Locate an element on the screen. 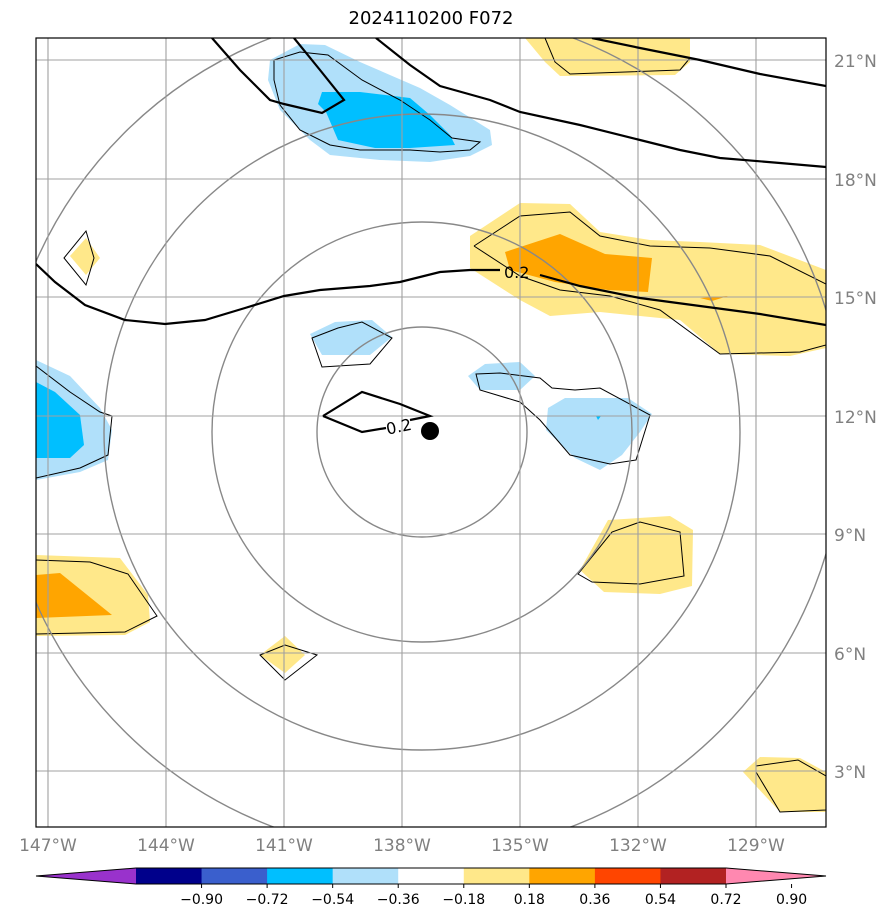  latitude-labels: 21°N 18°N 15°N 12°N 9°N 6°N 3°N is located at coordinates (855, 417).